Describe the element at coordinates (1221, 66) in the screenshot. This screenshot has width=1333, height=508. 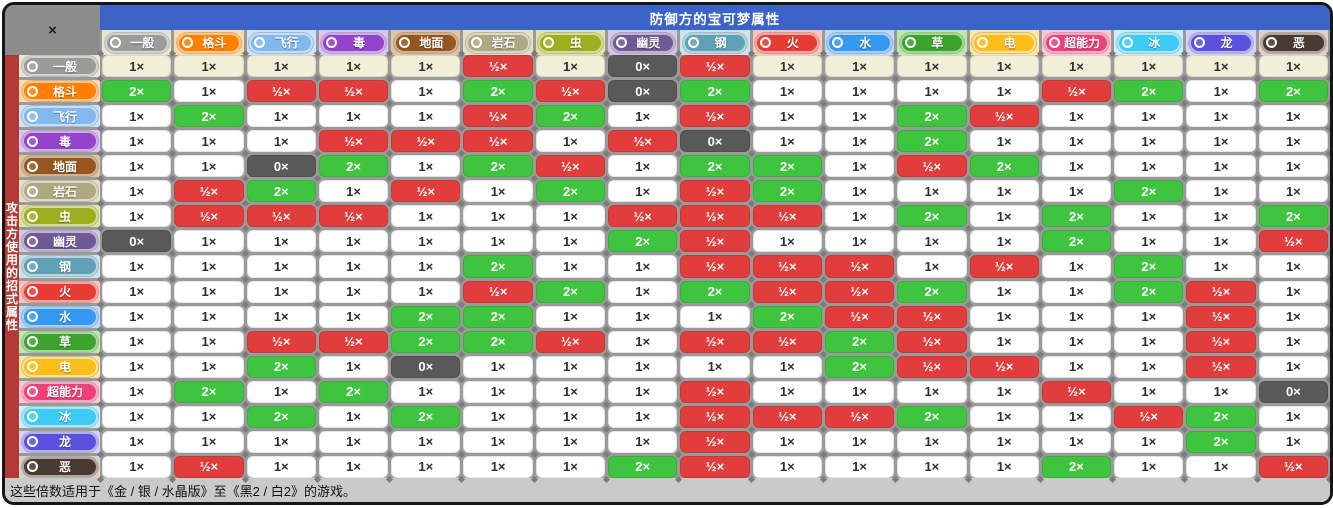
I see `matchup-cell-normal-vs-dragon: 1×` at that location.